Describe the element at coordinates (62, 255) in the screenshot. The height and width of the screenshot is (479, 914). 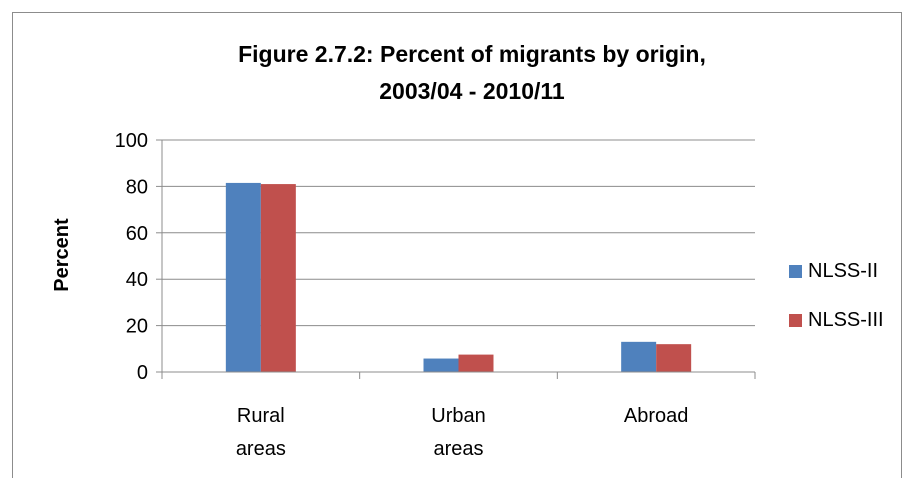
I see `y-axis-label: Percent` at that location.